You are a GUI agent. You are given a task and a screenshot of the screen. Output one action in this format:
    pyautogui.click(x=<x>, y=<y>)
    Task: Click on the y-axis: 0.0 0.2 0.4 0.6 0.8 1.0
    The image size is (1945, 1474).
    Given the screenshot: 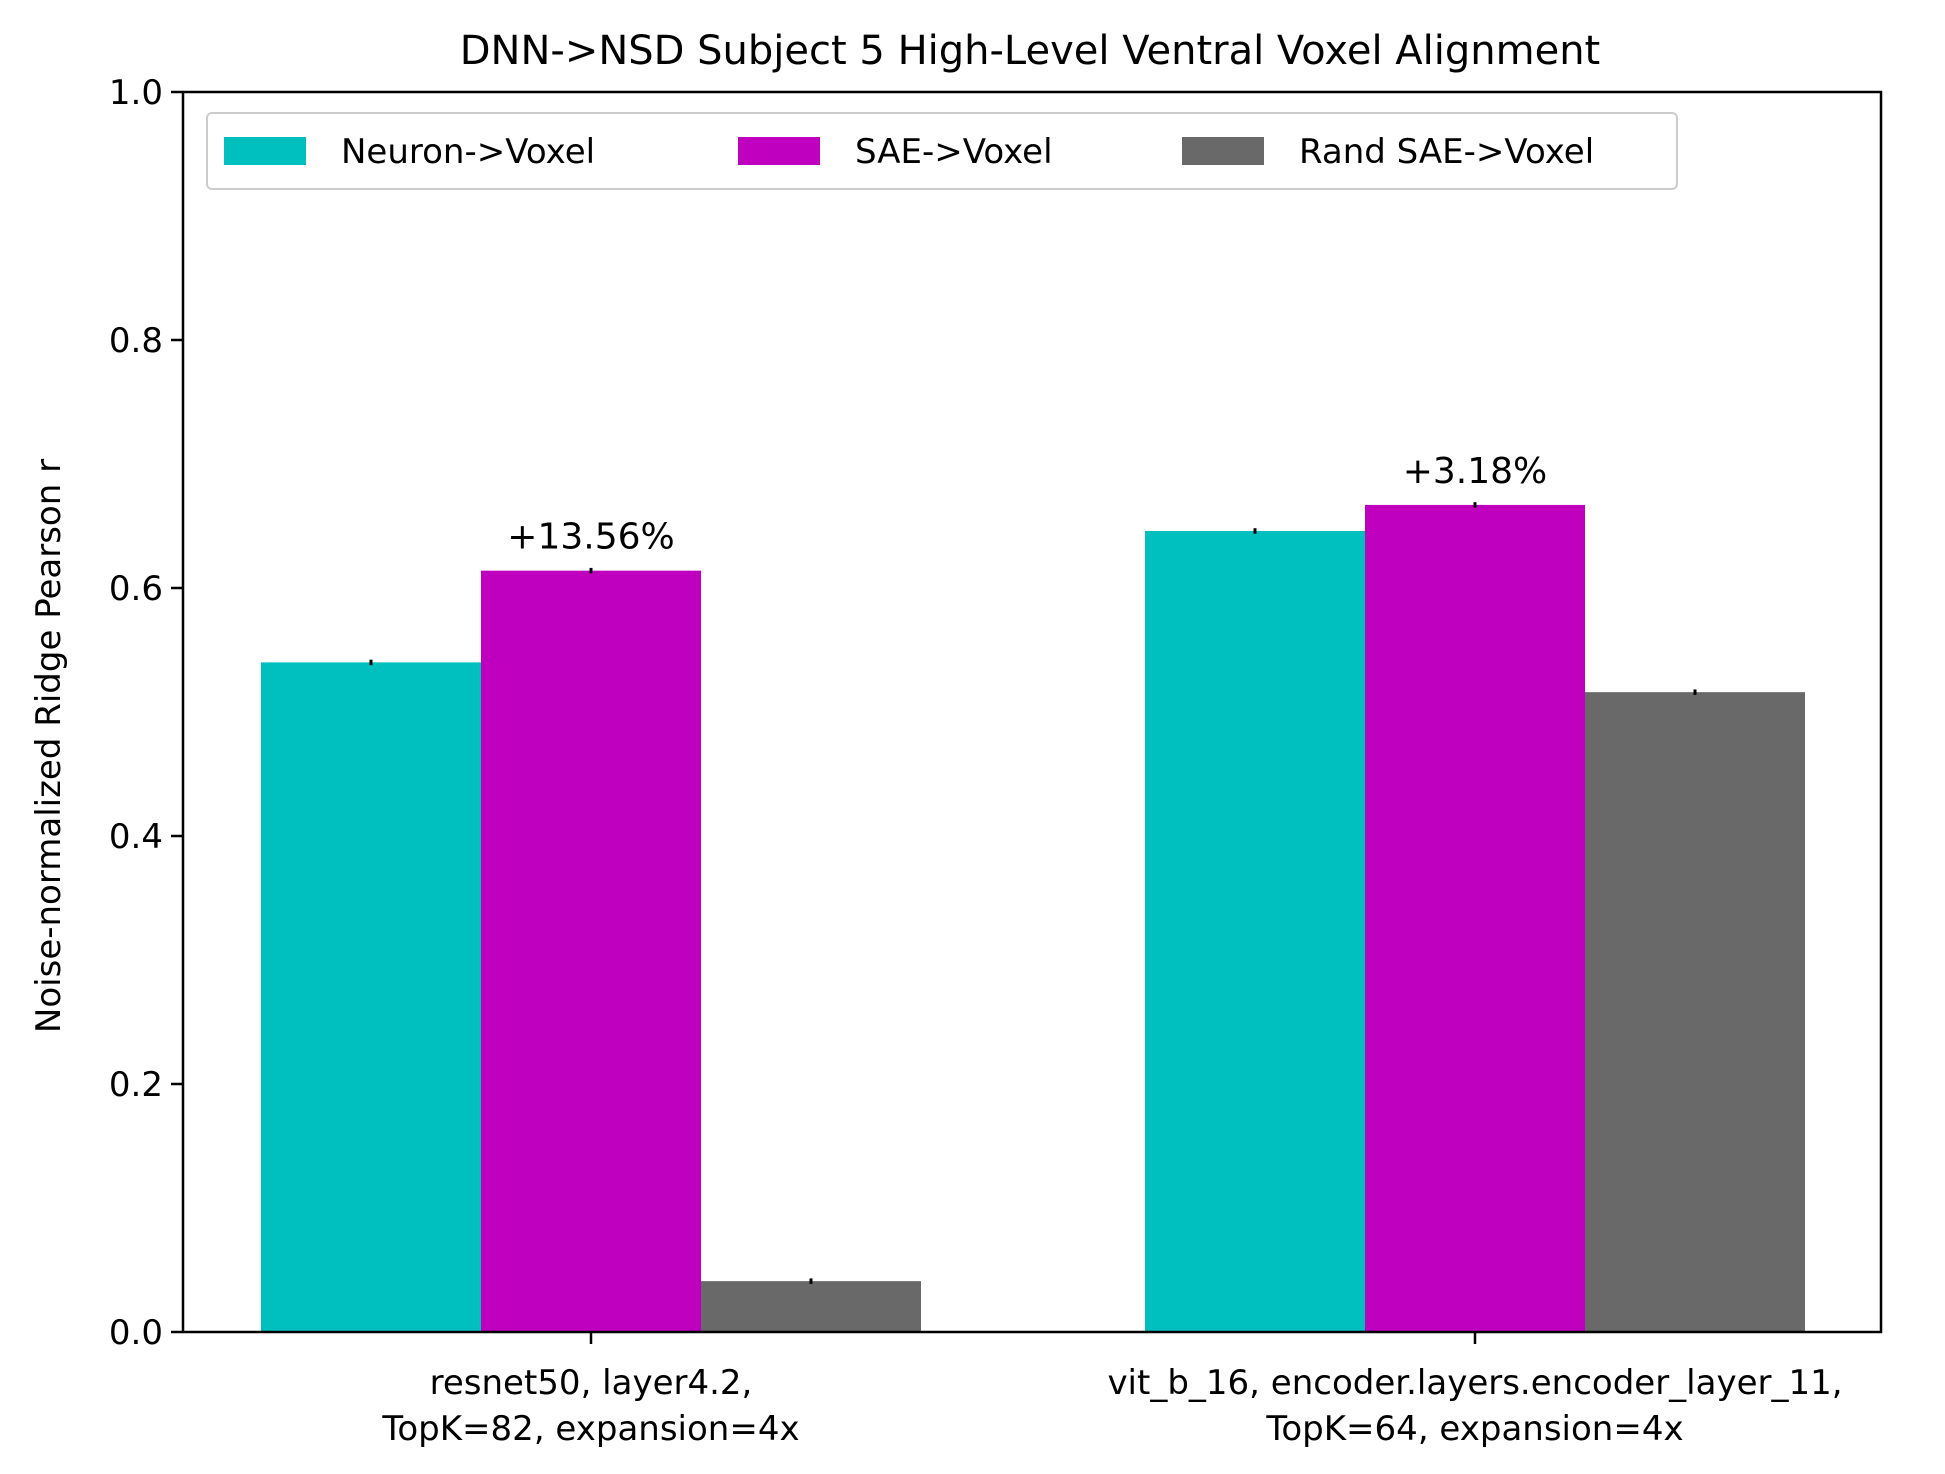 What is the action you would take?
    pyautogui.click(x=146, y=713)
    